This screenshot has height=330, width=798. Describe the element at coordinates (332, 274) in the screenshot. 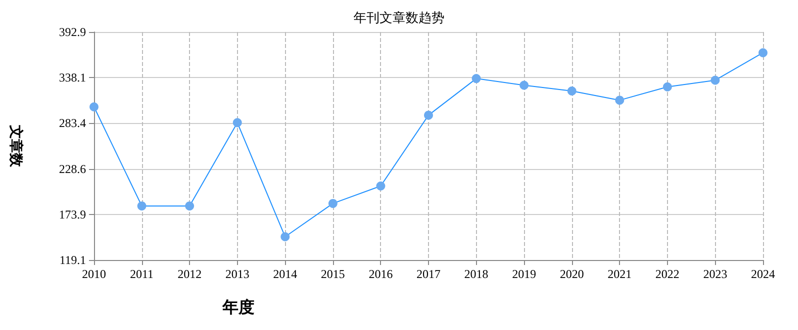

I see `x-tick-label: 2015` at that location.